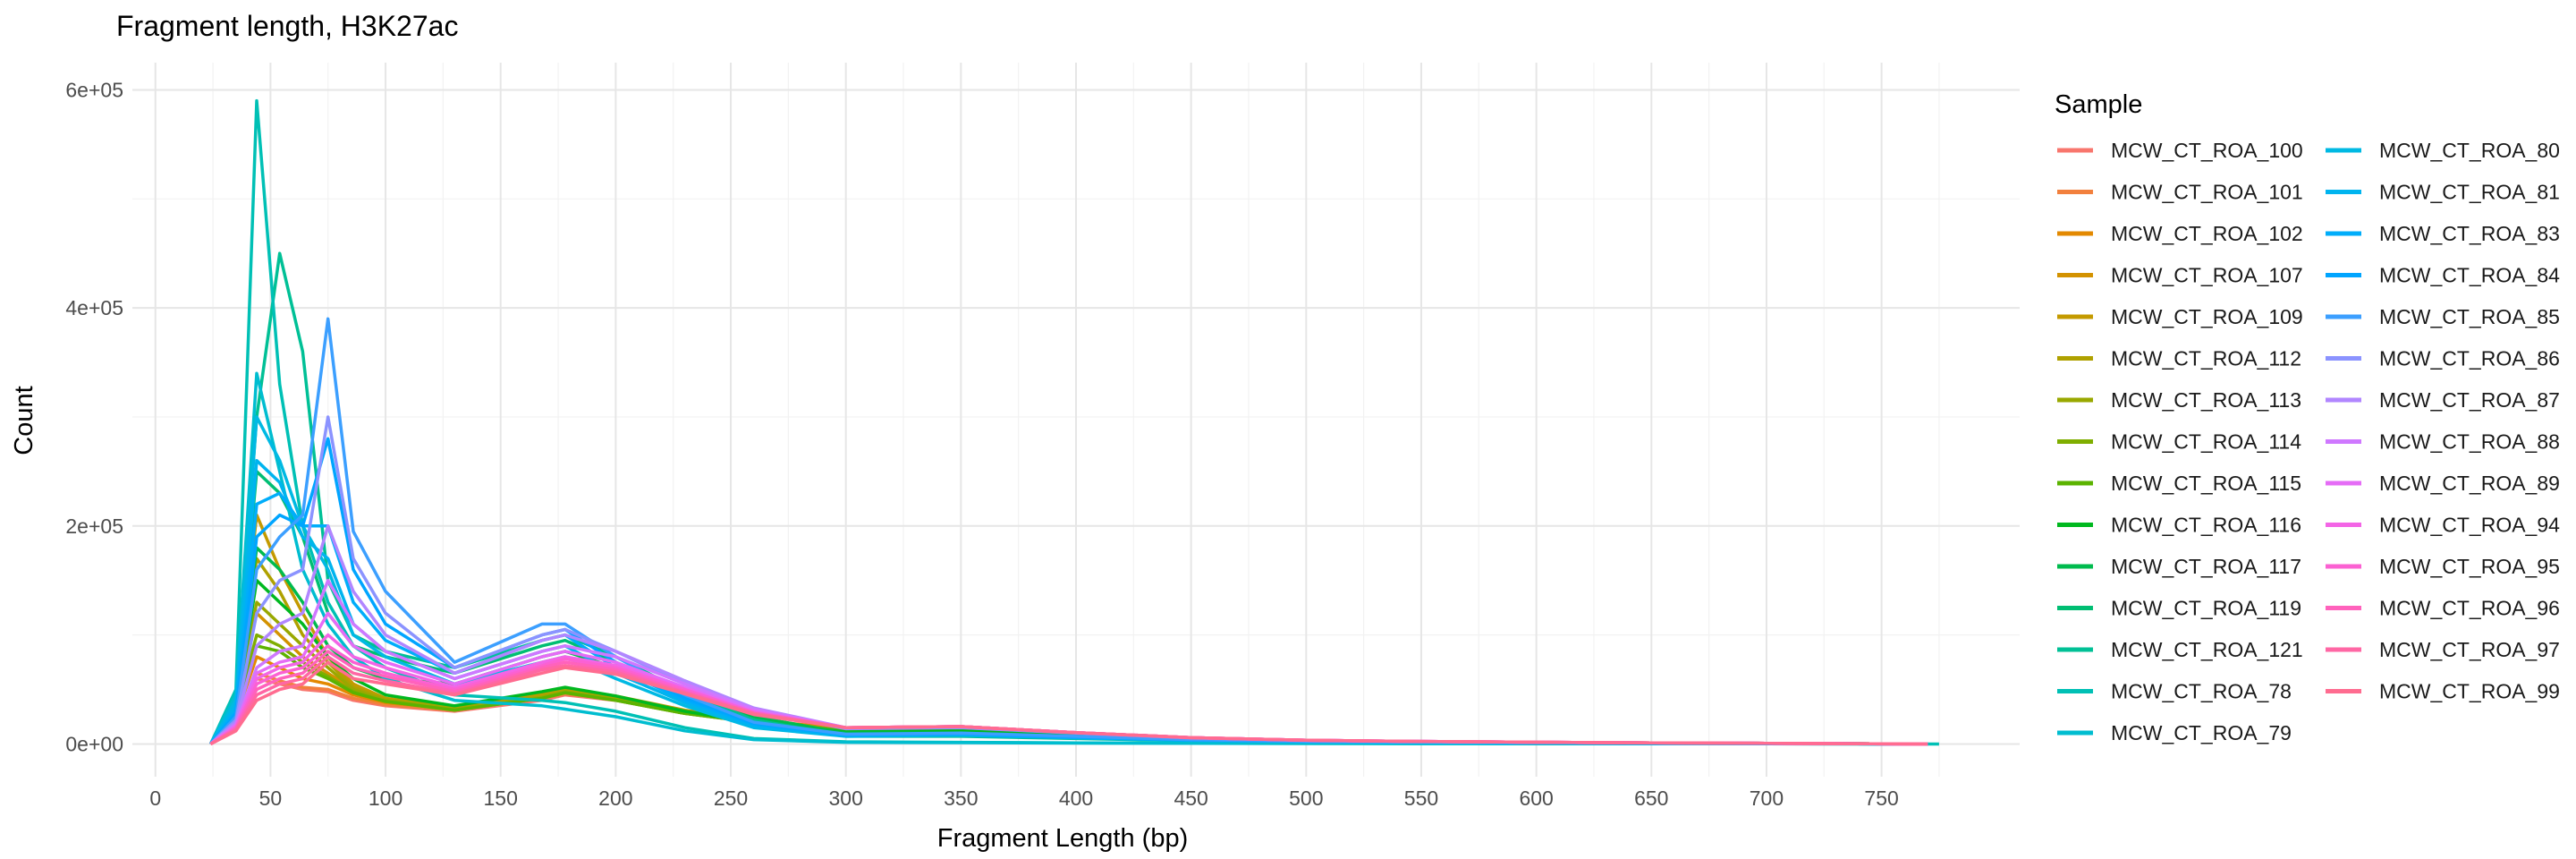  I want to click on legend-label: MCW_CT_ROA_109, so click(2207, 316).